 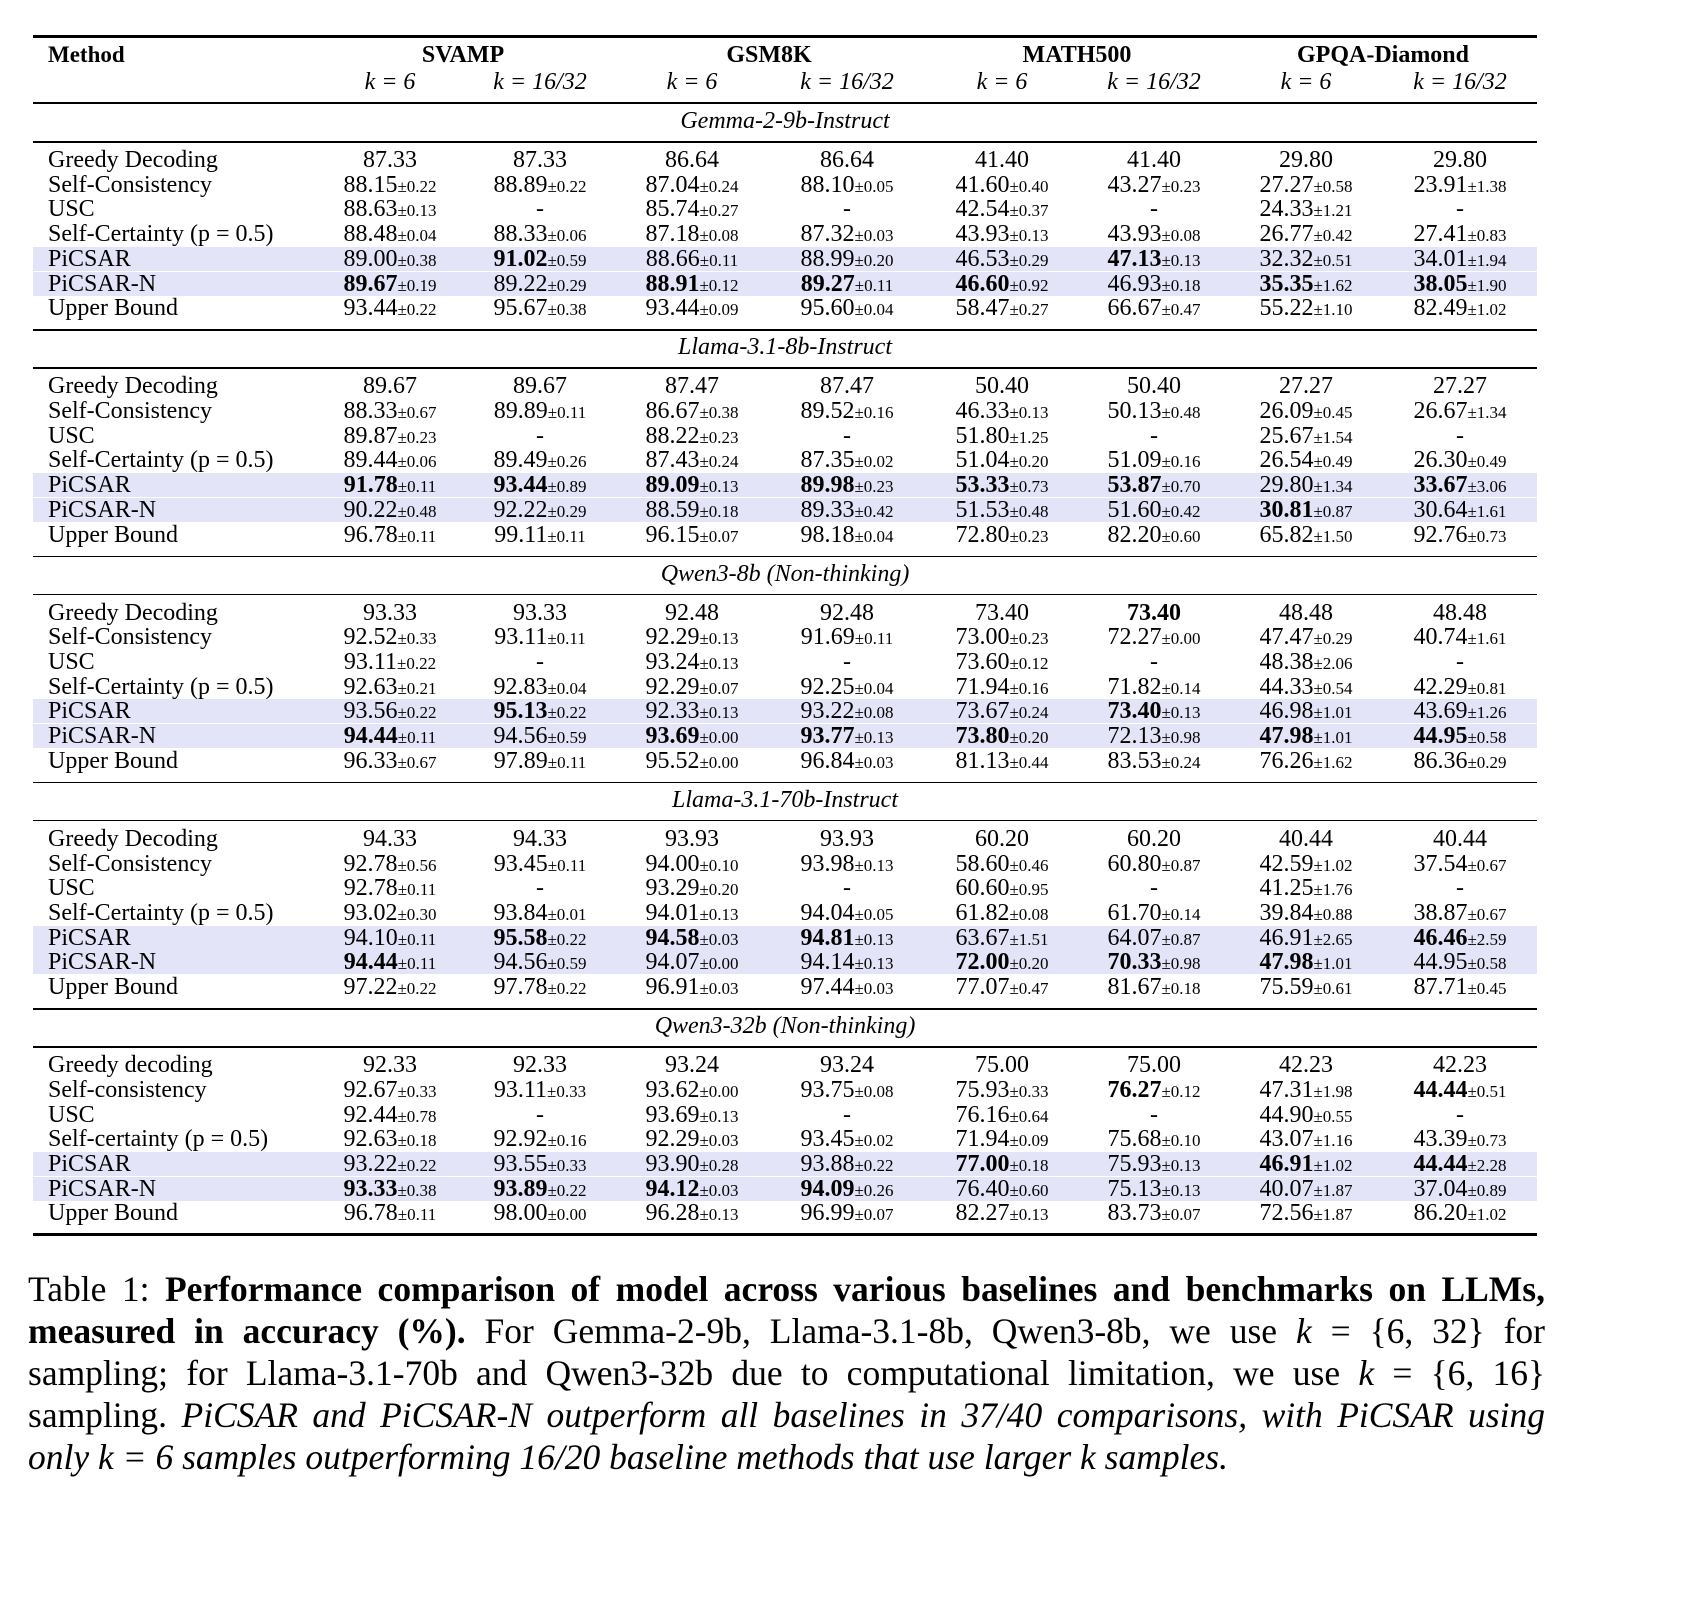 I want to click on cell-std: ±0.92, so click(x=1029, y=285).